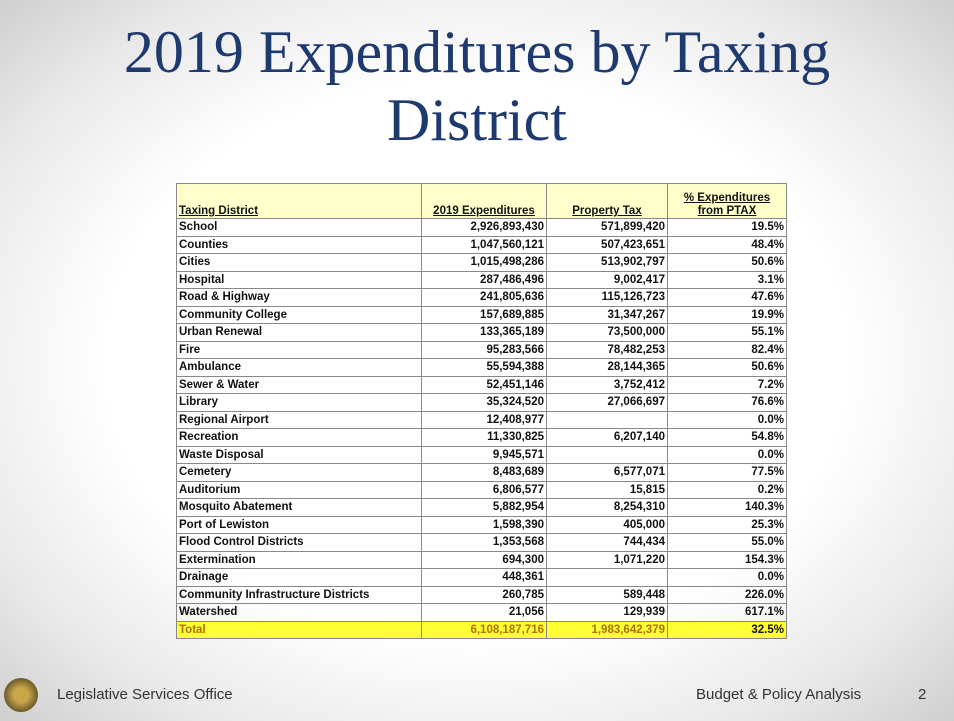 Image resolution: width=954 pixels, height=721 pixels. I want to click on table-cell: 15,815, so click(607, 489).